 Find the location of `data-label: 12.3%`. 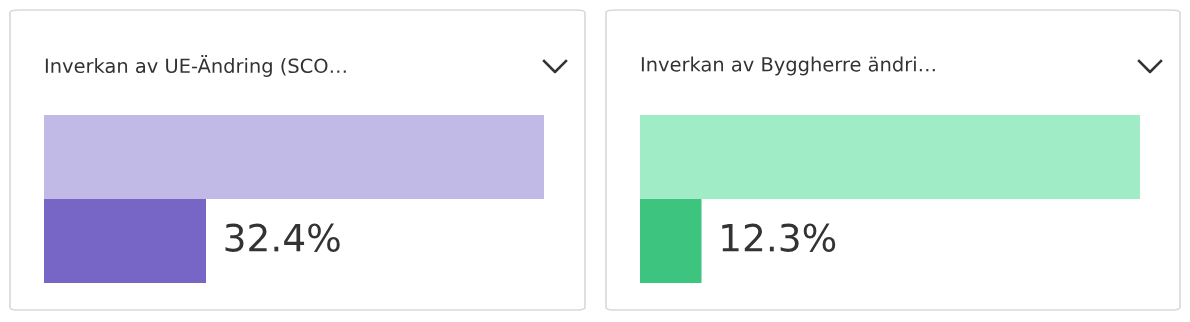

data-label: 12.3% is located at coordinates (779, 237).